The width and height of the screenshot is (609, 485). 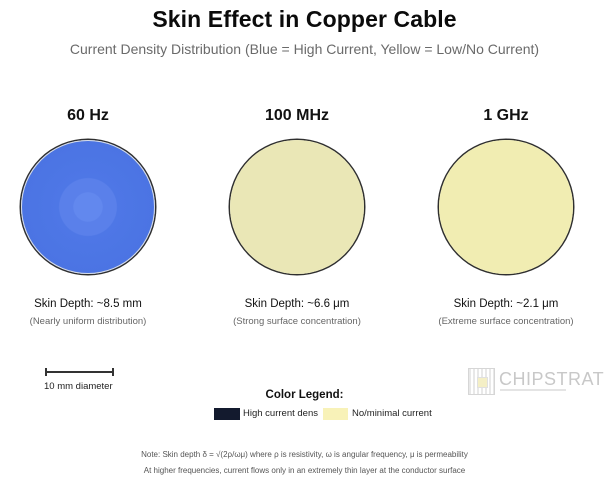 What do you see at coordinates (88, 321) in the screenshot?
I see `distribution-note-60hz: (Nearly uniform distribution)` at bounding box center [88, 321].